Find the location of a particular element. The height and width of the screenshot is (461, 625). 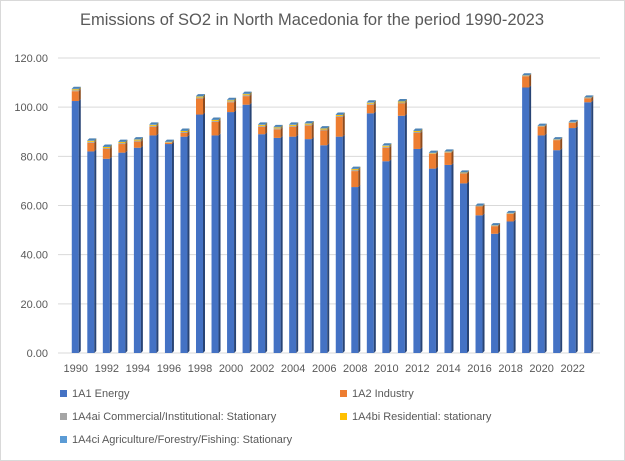

x-tick-label: 2000 is located at coordinates (231, 369).